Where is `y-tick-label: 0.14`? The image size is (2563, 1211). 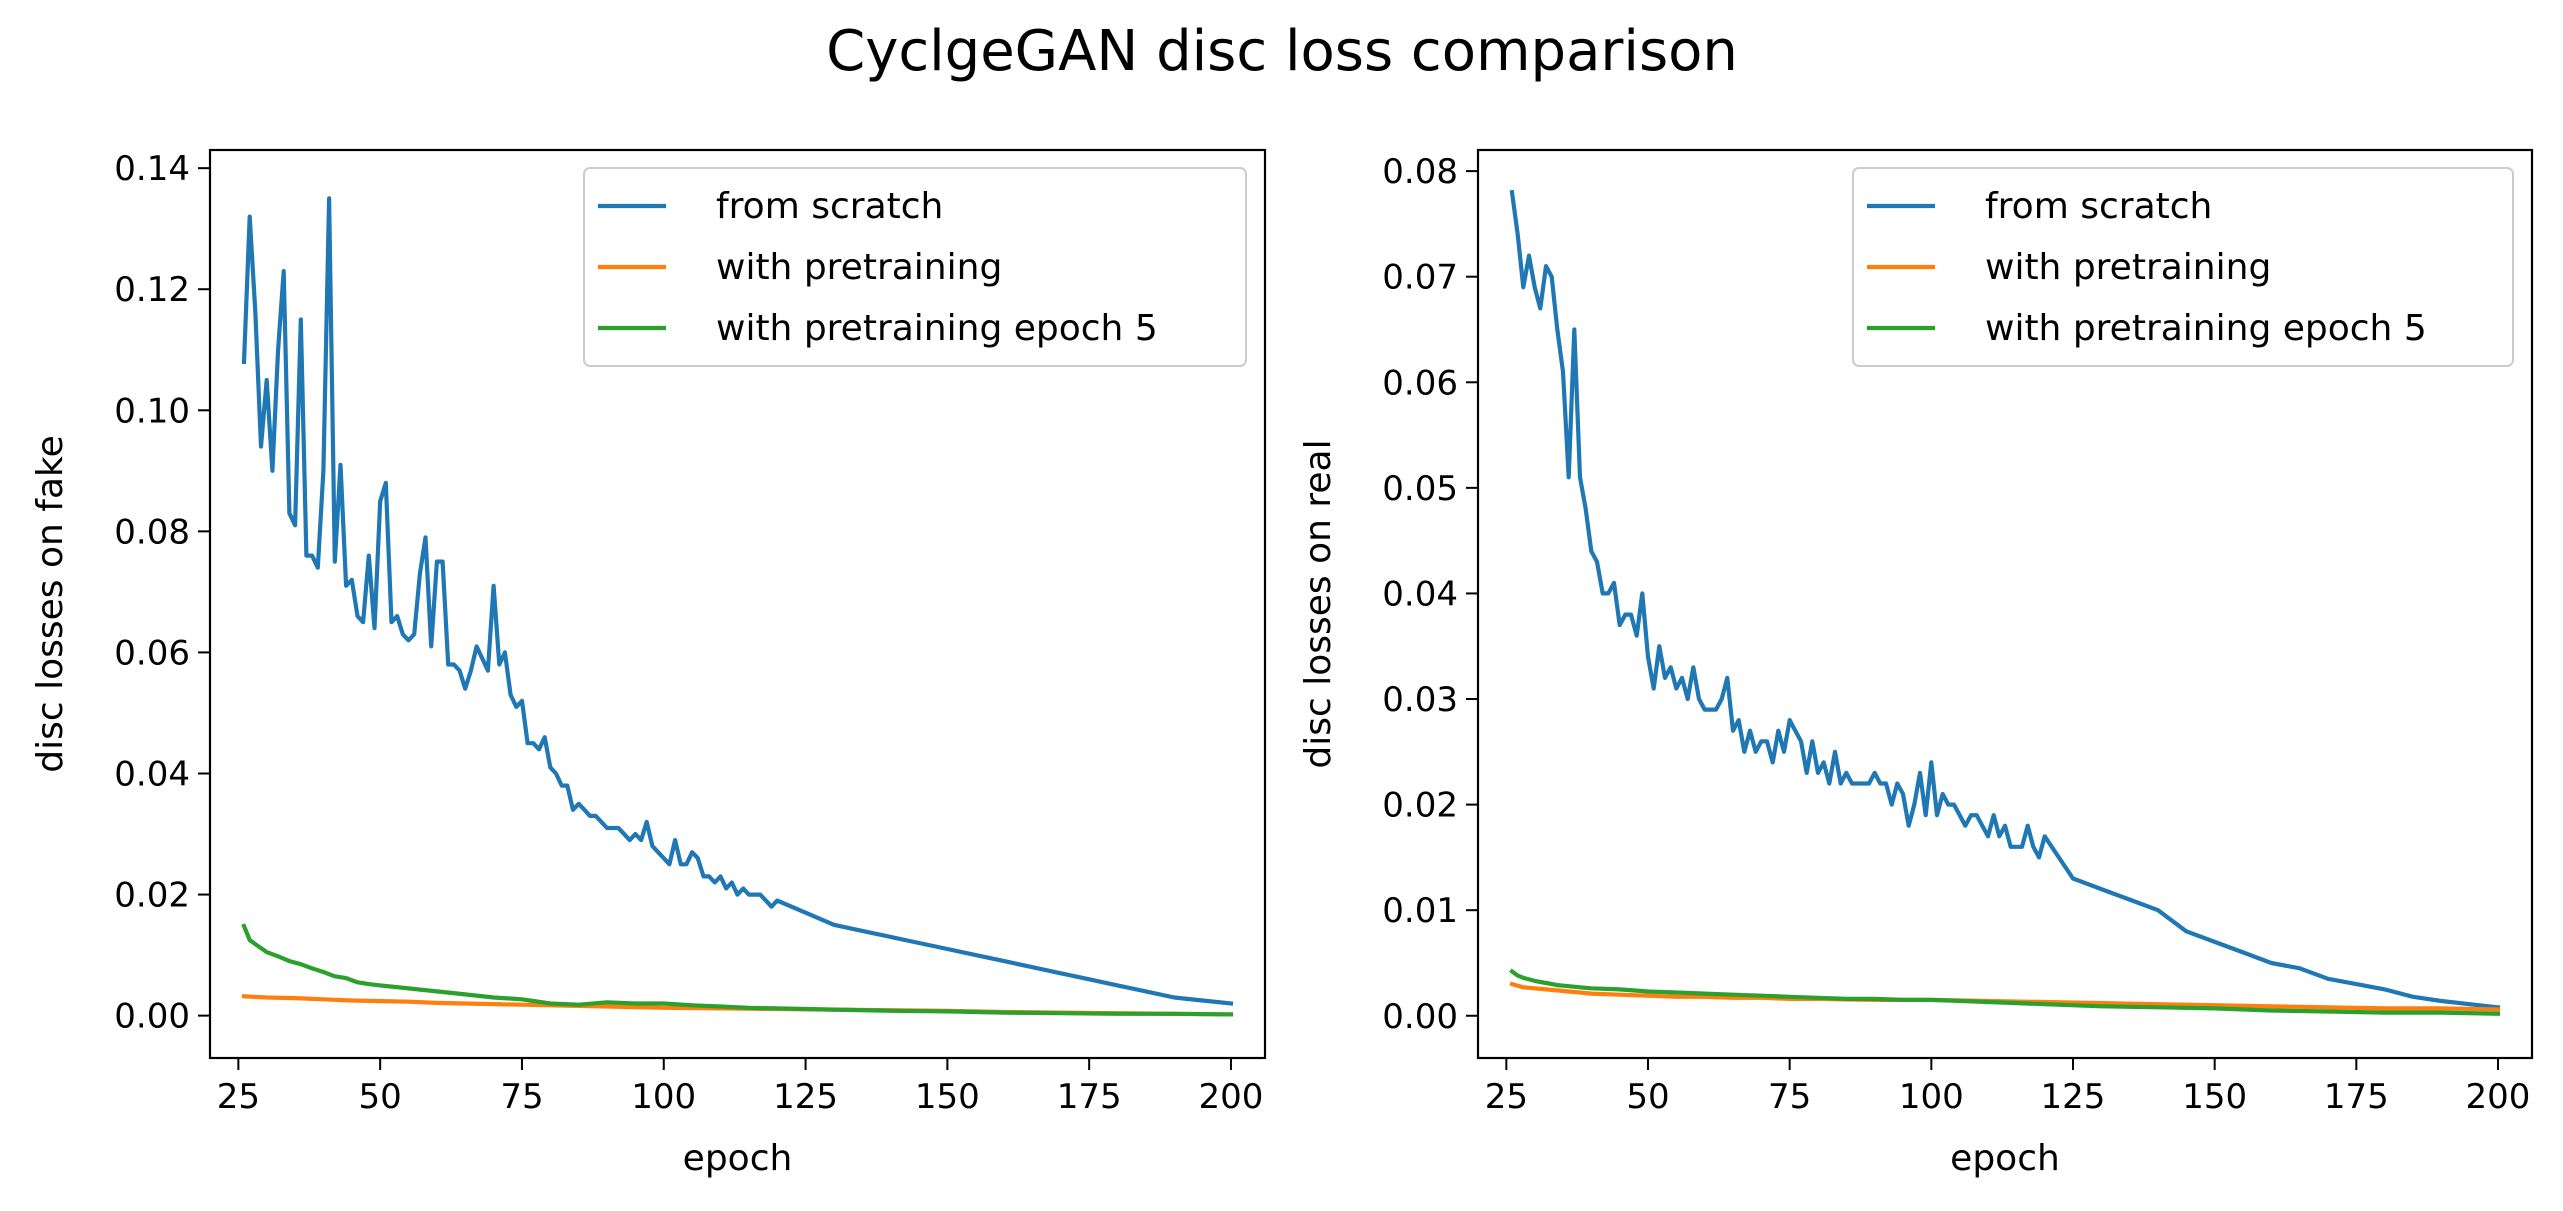
y-tick-label: 0.14 is located at coordinates (152, 169).